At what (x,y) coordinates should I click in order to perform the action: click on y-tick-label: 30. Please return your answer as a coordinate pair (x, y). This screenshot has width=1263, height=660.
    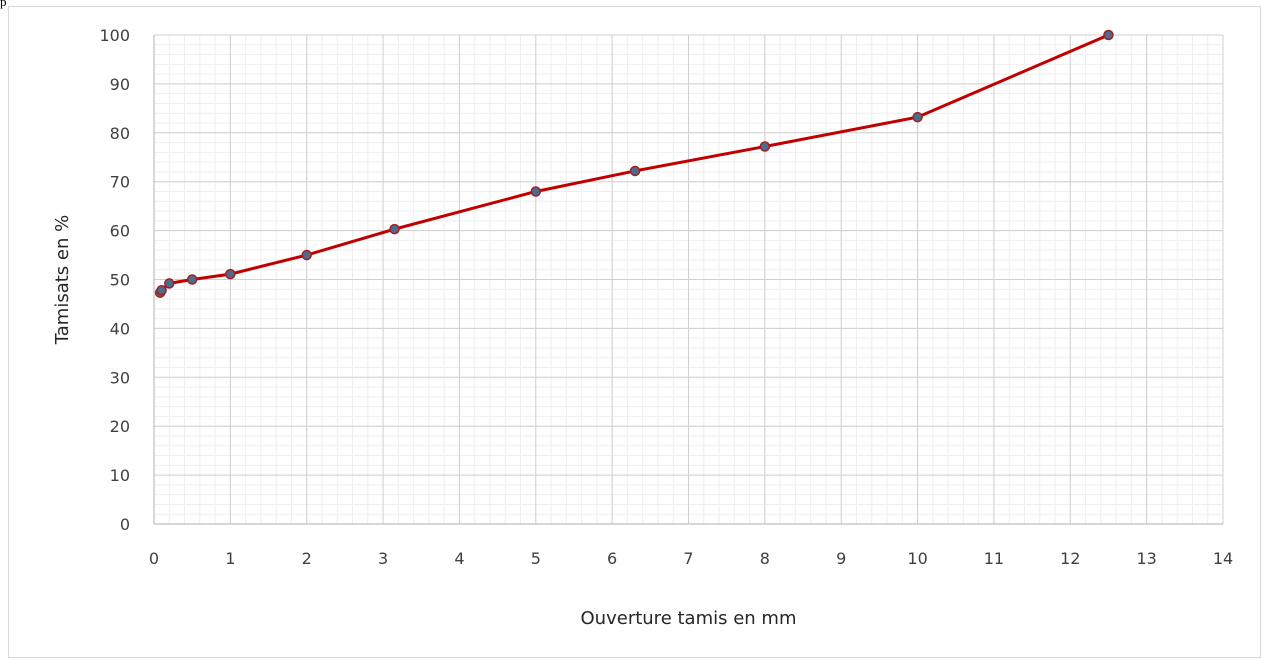
    Looking at the image, I should click on (120, 377).